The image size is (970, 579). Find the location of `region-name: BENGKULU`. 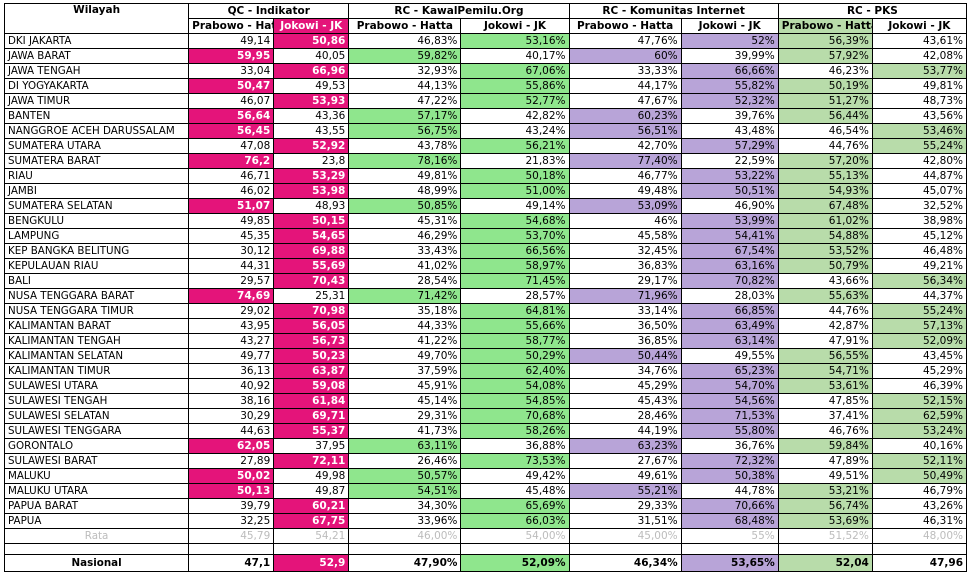

region-name: BENGKULU is located at coordinates (96, 221).